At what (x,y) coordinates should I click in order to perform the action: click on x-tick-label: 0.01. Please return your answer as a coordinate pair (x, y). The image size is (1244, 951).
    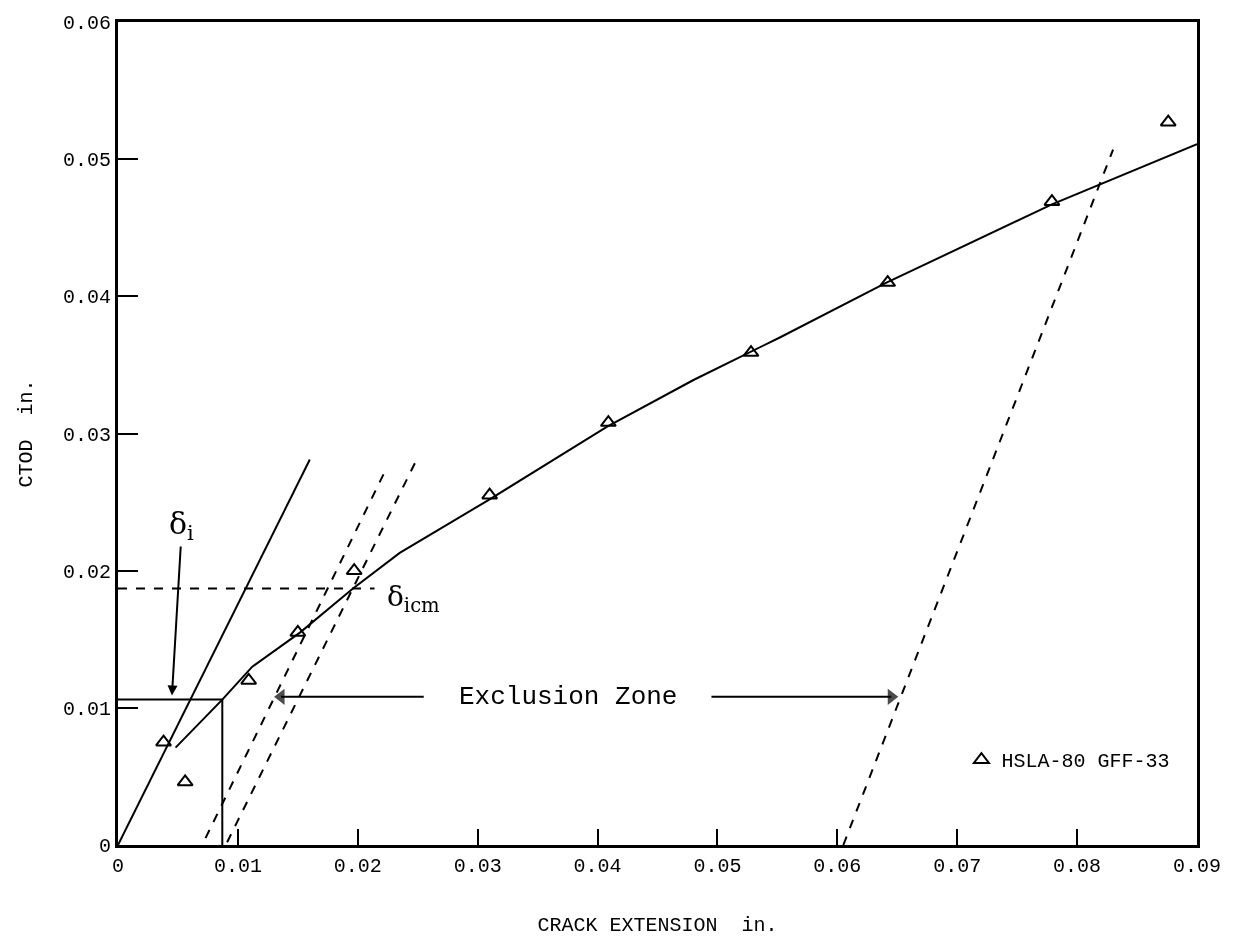
    Looking at the image, I should click on (237, 866).